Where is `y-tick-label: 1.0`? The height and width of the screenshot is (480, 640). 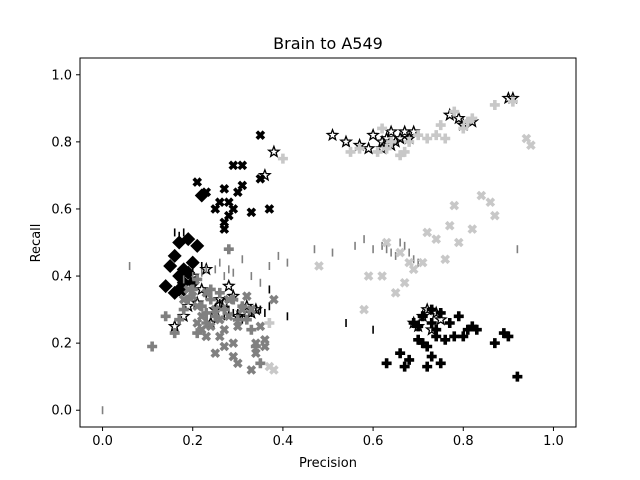
y-tick-label: 1.0 is located at coordinates (61, 75).